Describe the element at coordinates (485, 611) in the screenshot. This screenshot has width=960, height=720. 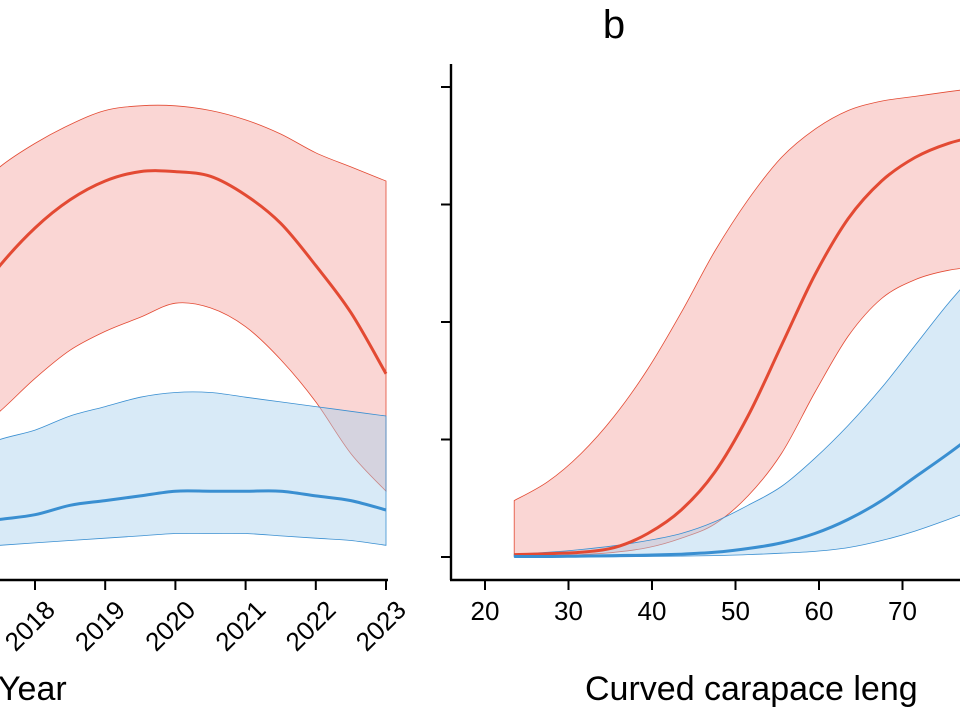
I see `panel-b-x-tick-label: 20` at that location.